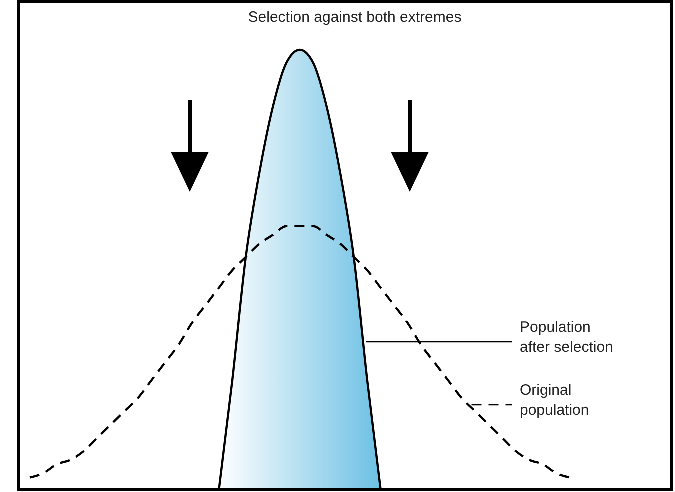 The height and width of the screenshot is (492, 675). Describe the element at coordinates (355, 17) in the screenshot. I see `chart-title: Selection against both extremes` at that location.